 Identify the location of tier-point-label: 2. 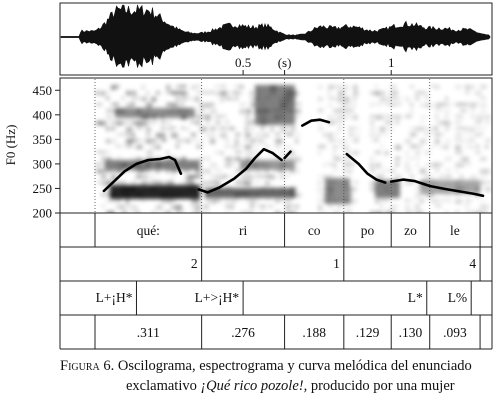
(194, 263).